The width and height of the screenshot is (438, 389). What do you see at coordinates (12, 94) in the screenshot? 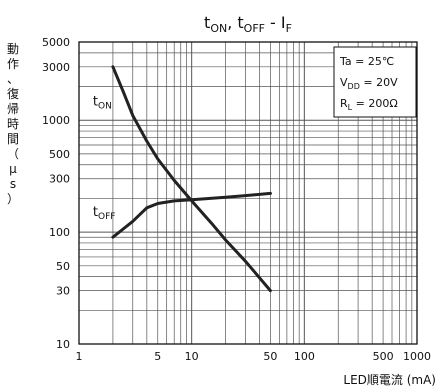
I see `y-axis-label-char: 復` at bounding box center [12, 94].